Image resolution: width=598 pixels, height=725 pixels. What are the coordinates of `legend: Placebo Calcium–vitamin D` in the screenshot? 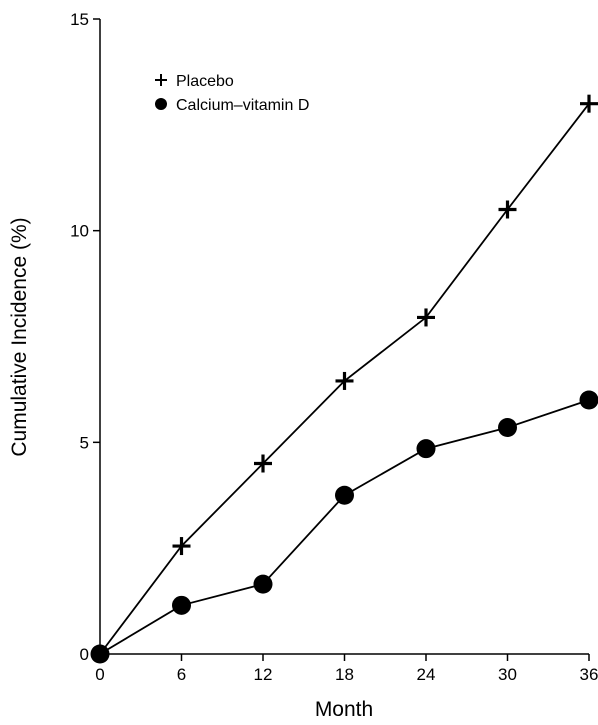 It's located at (232, 93).